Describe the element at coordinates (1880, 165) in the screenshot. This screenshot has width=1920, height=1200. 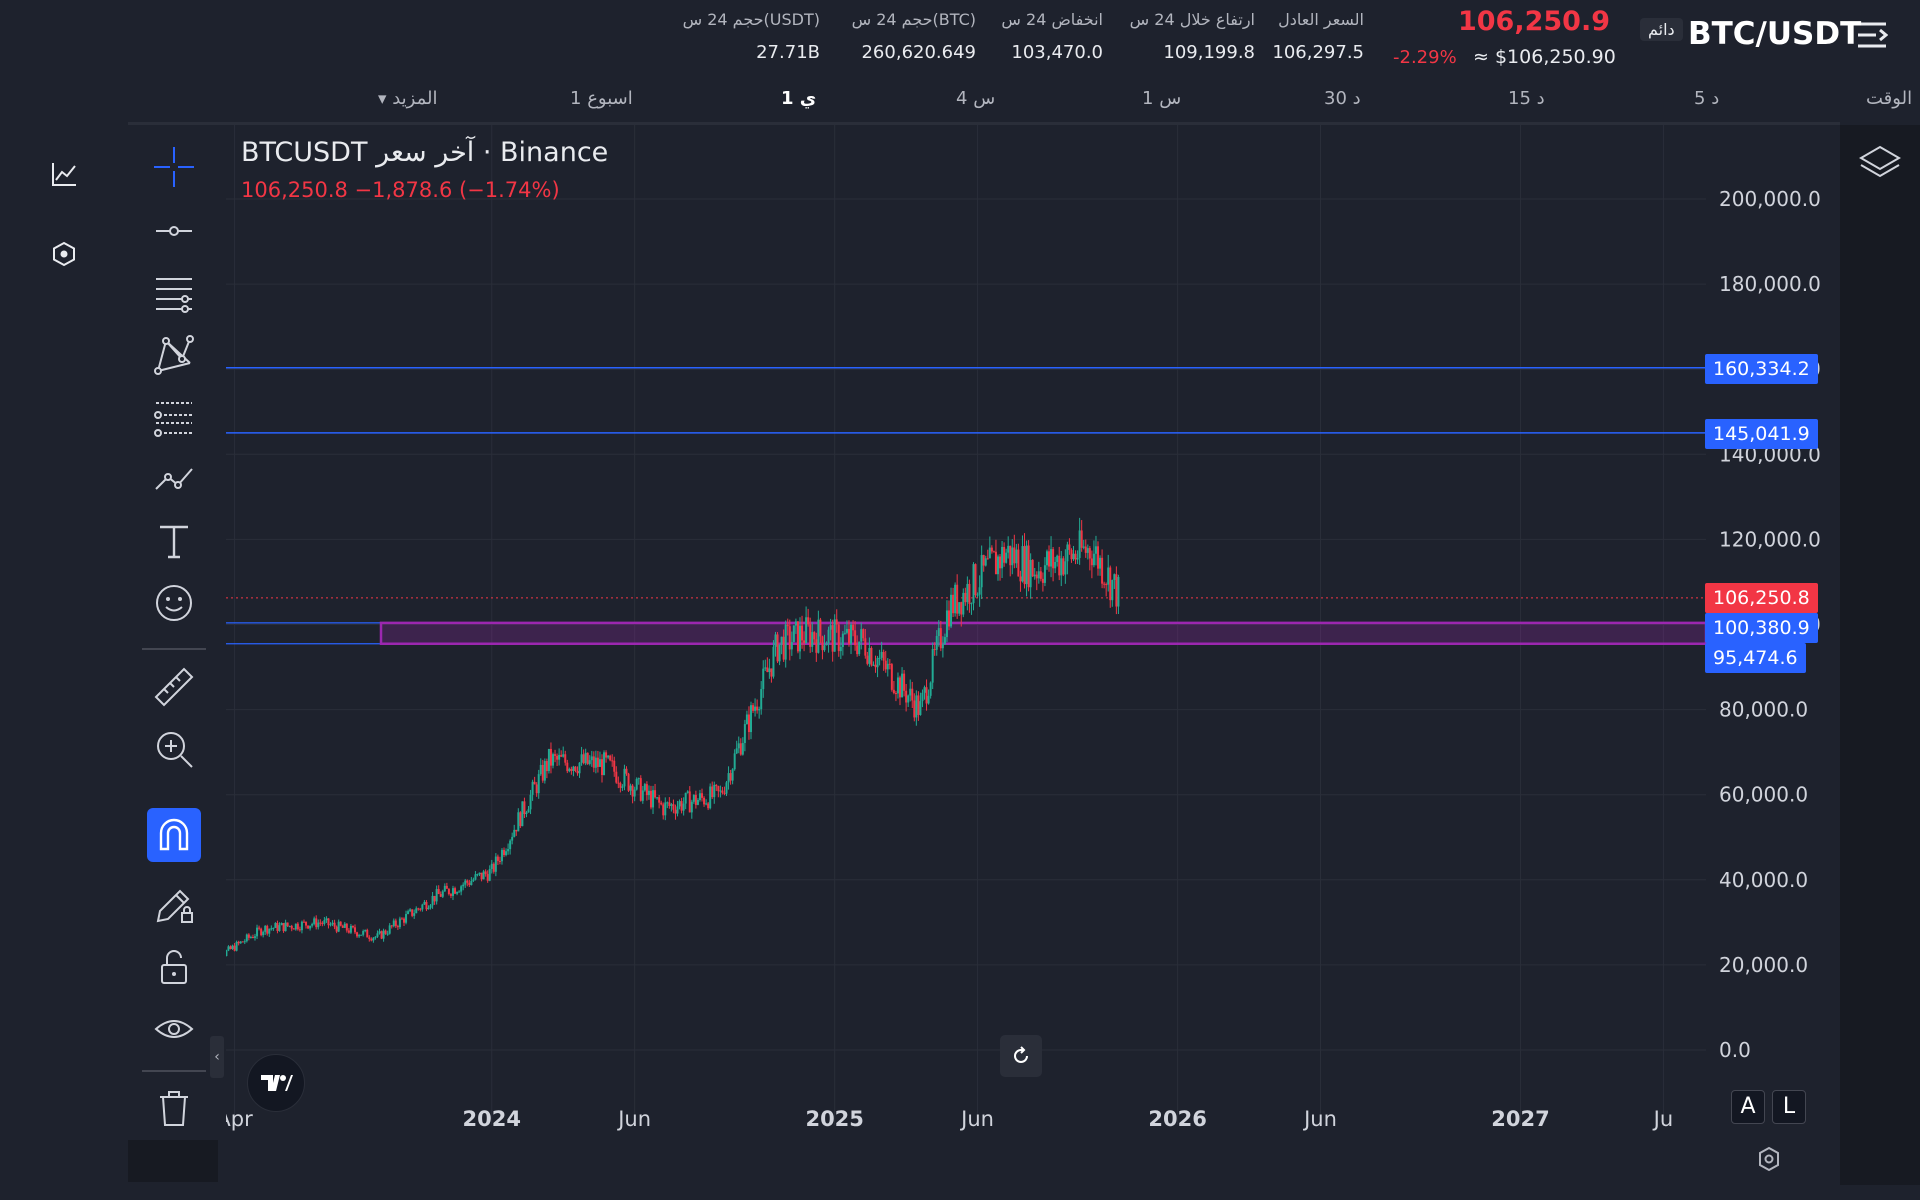
I see `layers-icon` at that location.